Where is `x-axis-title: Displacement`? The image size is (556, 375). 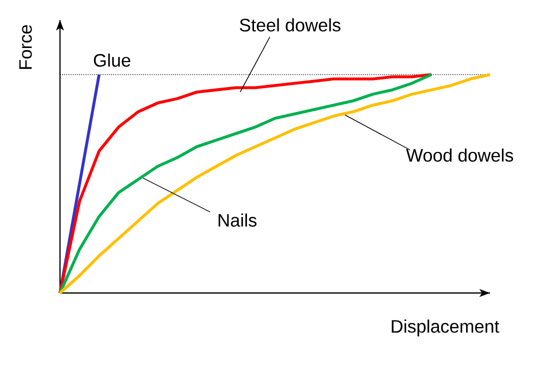 x-axis-title: Displacement is located at coordinates (446, 328).